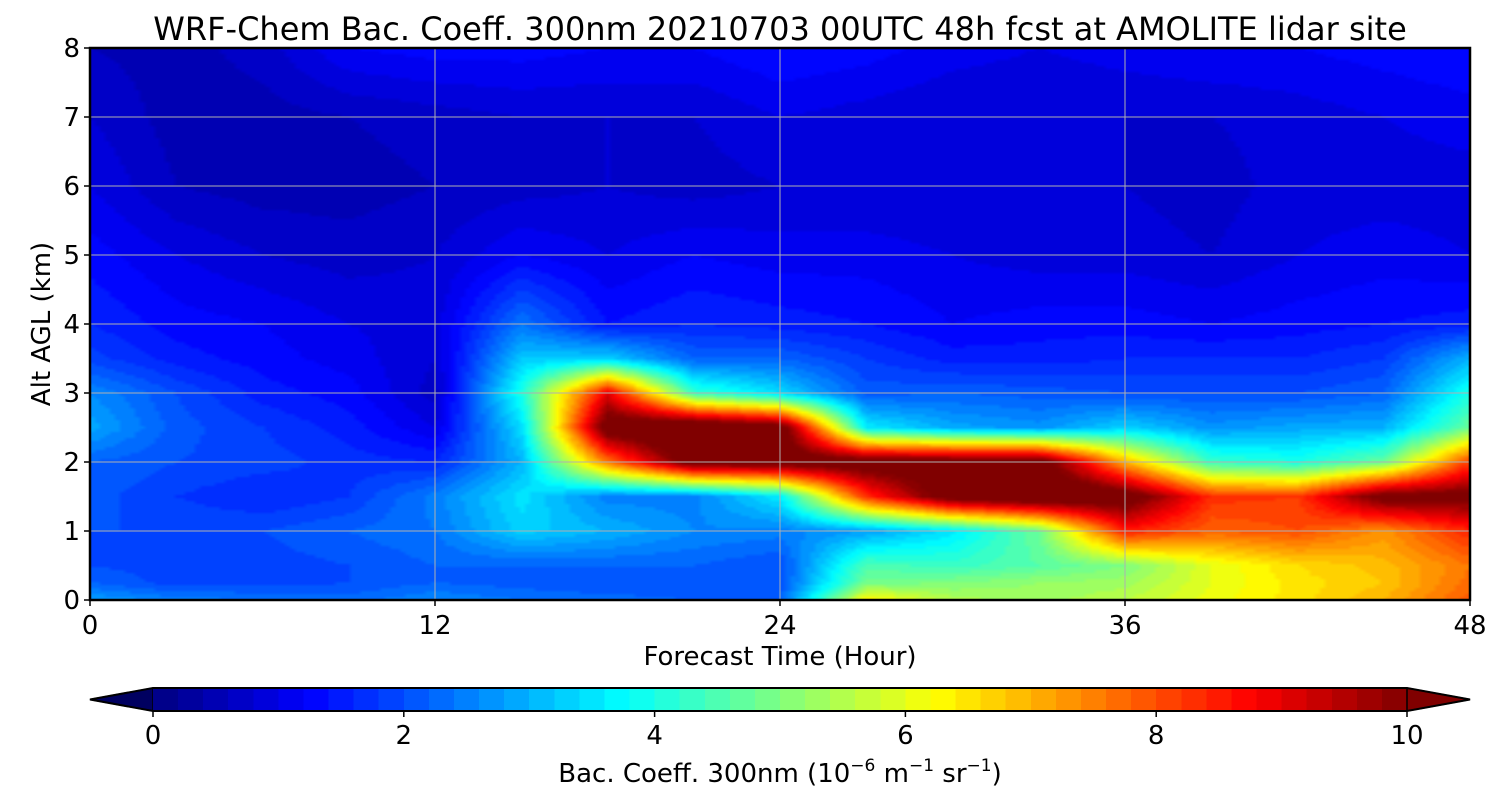 The height and width of the screenshot is (800, 1500). What do you see at coordinates (1469, 626) in the screenshot?
I see `x-tick-label: 48` at bounding box center [1469, 626].